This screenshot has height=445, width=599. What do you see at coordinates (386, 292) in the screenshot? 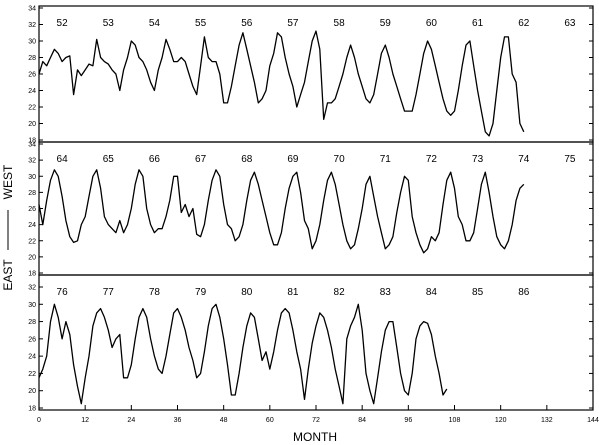
I see `year-label: 83` at bounding box center [386, 292].